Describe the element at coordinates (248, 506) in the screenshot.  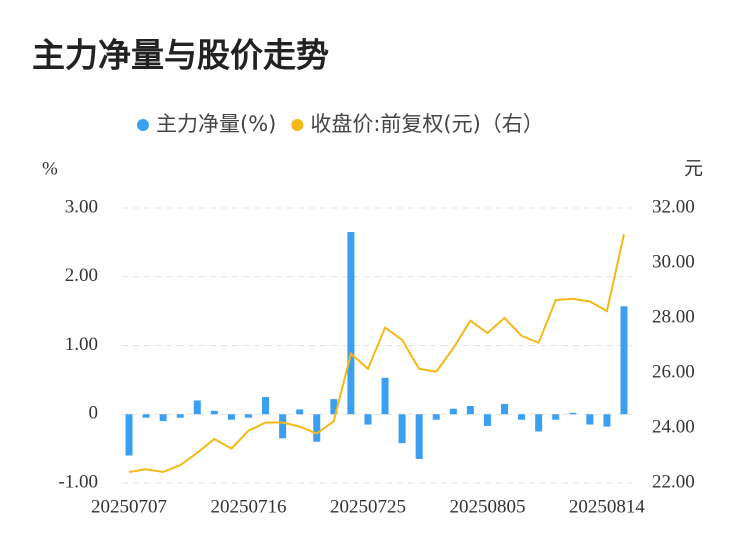
I see `x-tick-label: 20250716` at that location.